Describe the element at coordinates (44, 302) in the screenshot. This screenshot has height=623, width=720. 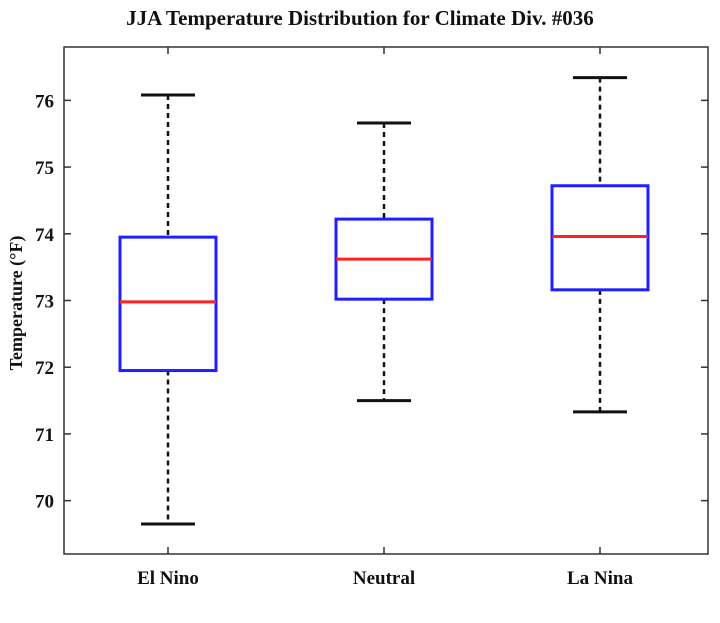
I see `y-tick-label: 73` at that location.